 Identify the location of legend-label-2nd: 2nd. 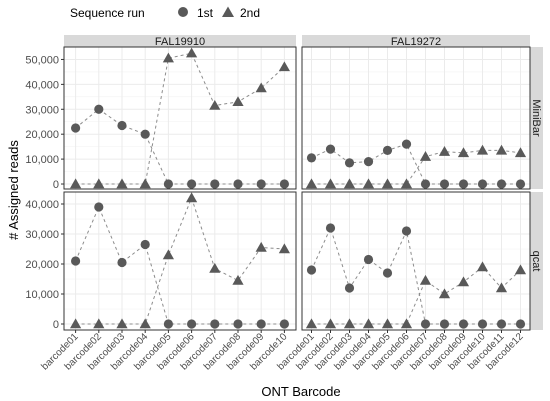
(250, 13).